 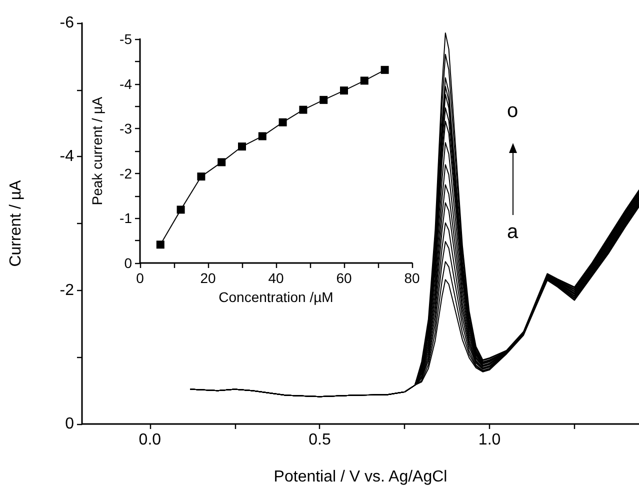 What do you see at coordinates (319, 440) in the screenshot?
I see `x-tick-label: 0.5` at bounding box center [319, 440].